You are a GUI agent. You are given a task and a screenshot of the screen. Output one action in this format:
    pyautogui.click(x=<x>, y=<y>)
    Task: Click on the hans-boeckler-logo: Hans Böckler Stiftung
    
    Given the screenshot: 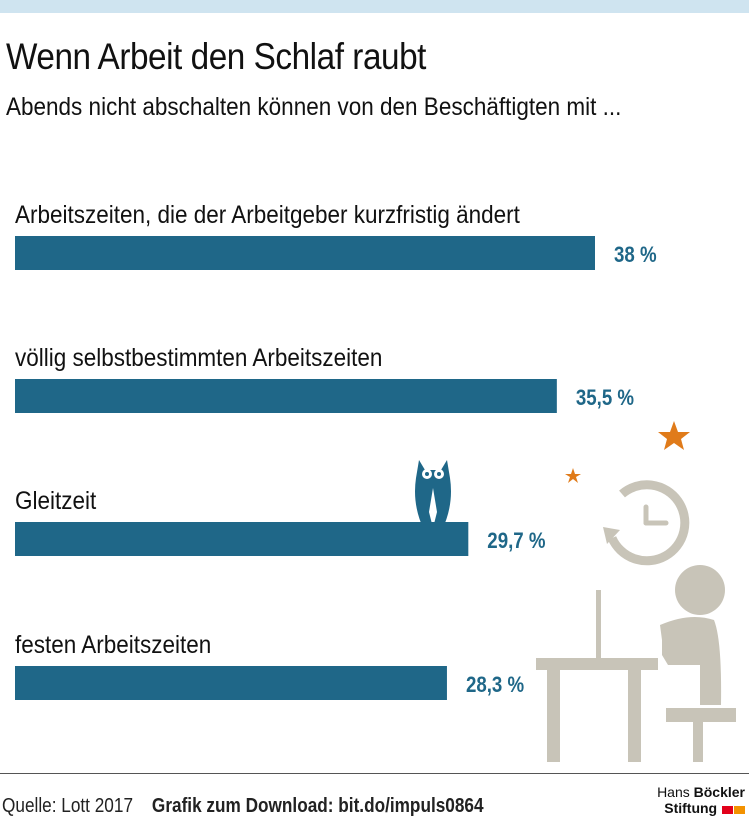 What is the action you would take?
    pyautogui.click(x=701, y=800)
    